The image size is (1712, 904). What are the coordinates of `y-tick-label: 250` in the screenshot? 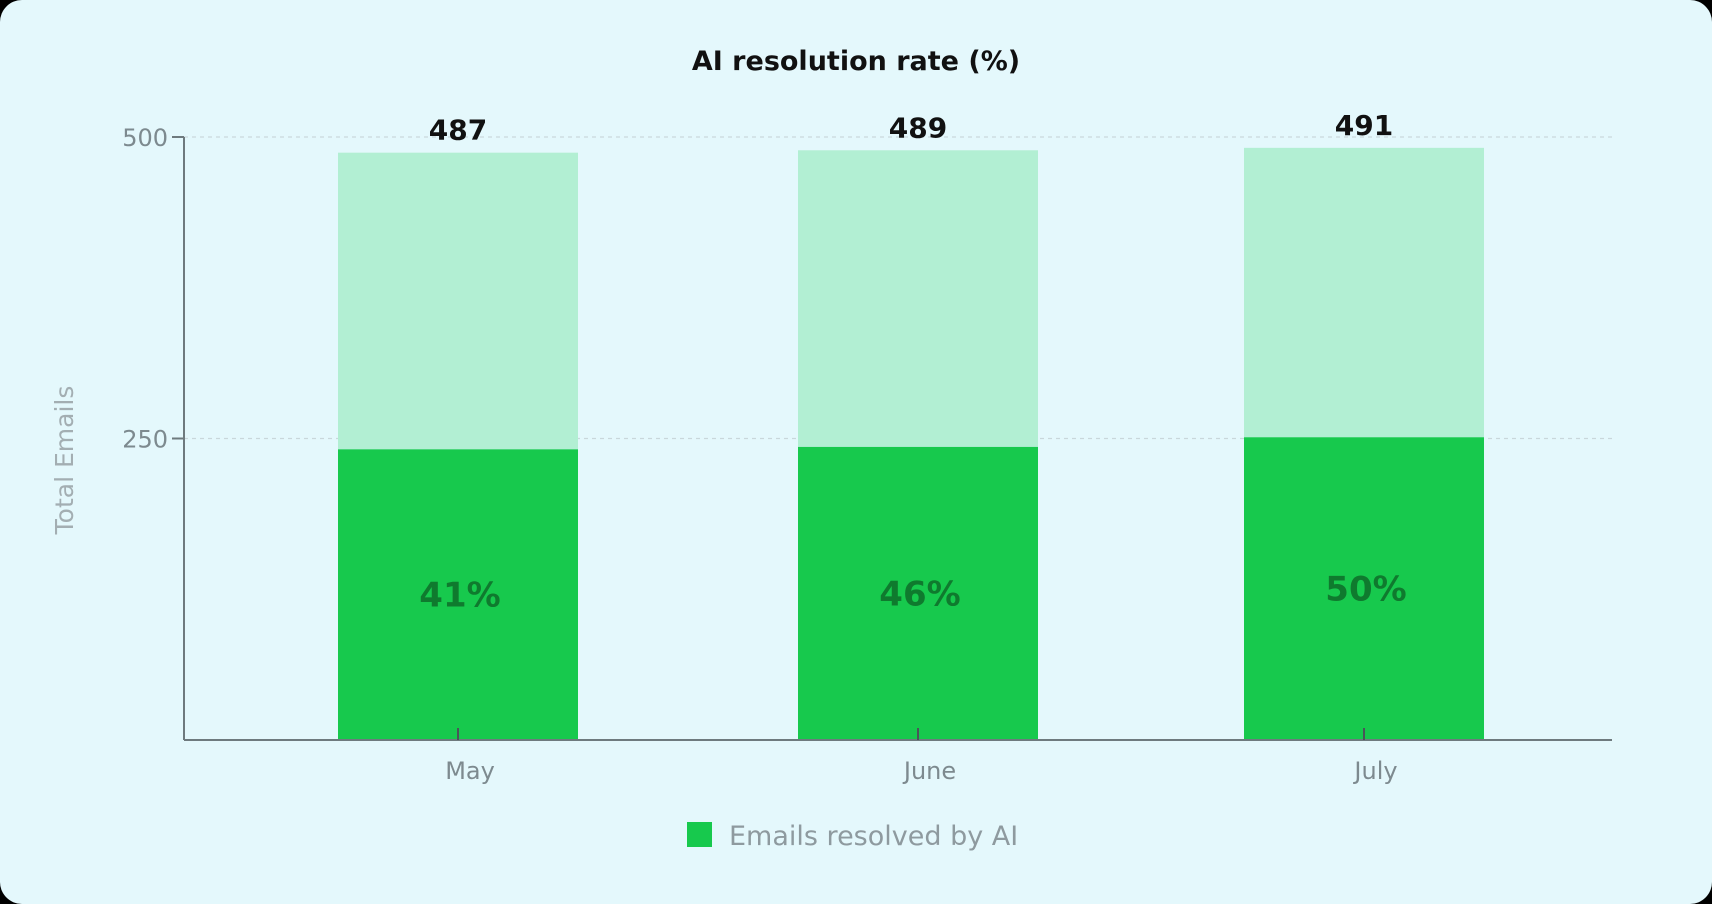 It's located at (145, 440).